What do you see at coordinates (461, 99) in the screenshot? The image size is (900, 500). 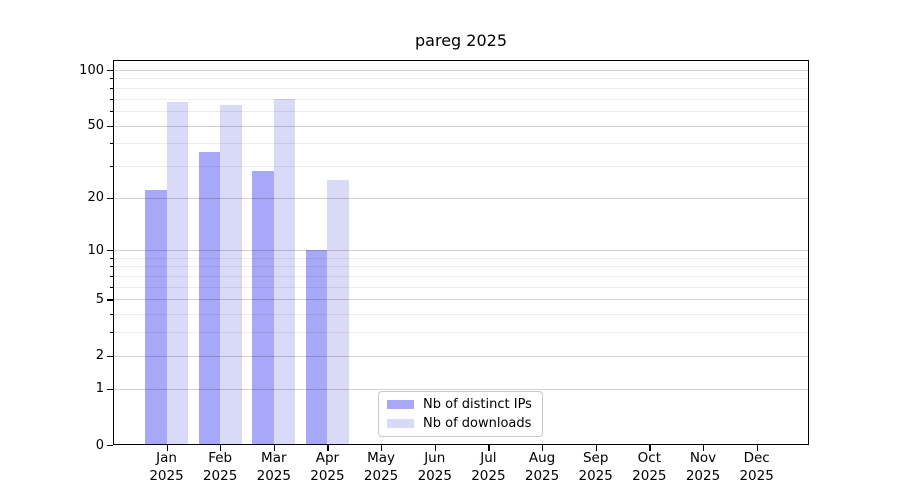 I see `minor-gridline-y70` at bounding box center [461, 99].